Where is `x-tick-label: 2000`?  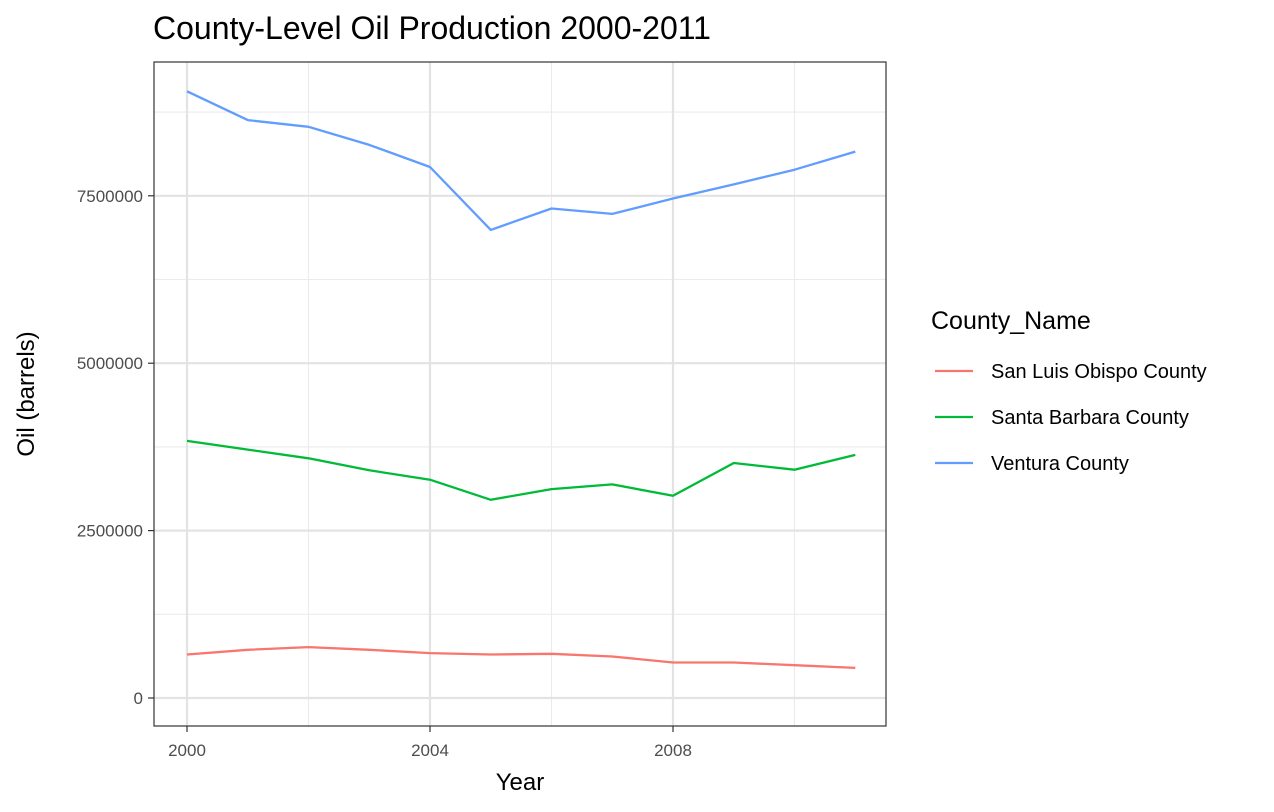
x-tick-label: 2000 is located at coordinates (187, 750).